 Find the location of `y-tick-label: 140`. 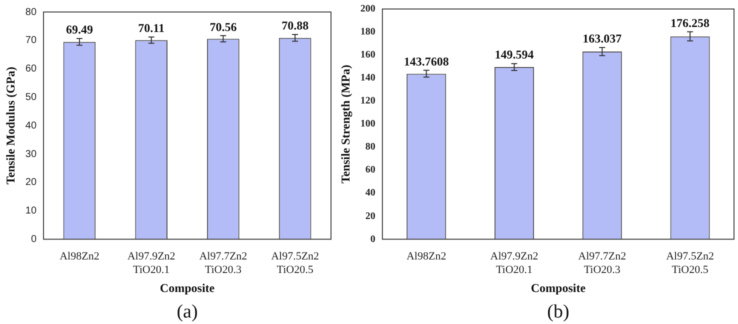

y-tick-label: 140 is located at coordinates (368, 78).